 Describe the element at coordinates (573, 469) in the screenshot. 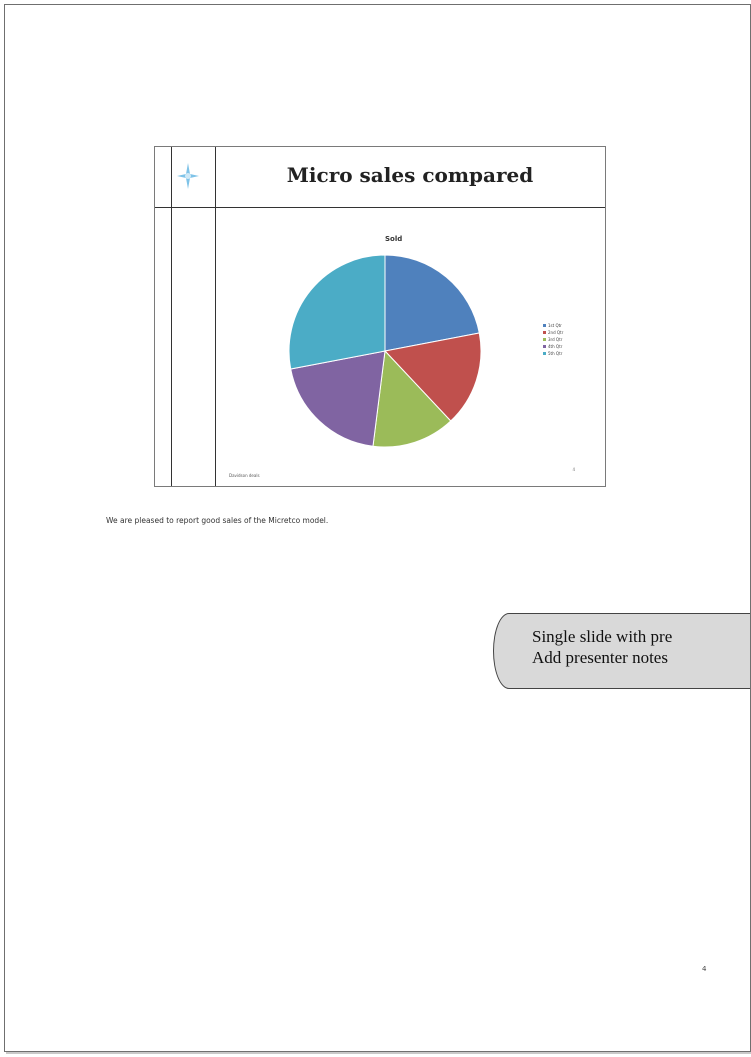

I see `slide-number: 4` at that location.